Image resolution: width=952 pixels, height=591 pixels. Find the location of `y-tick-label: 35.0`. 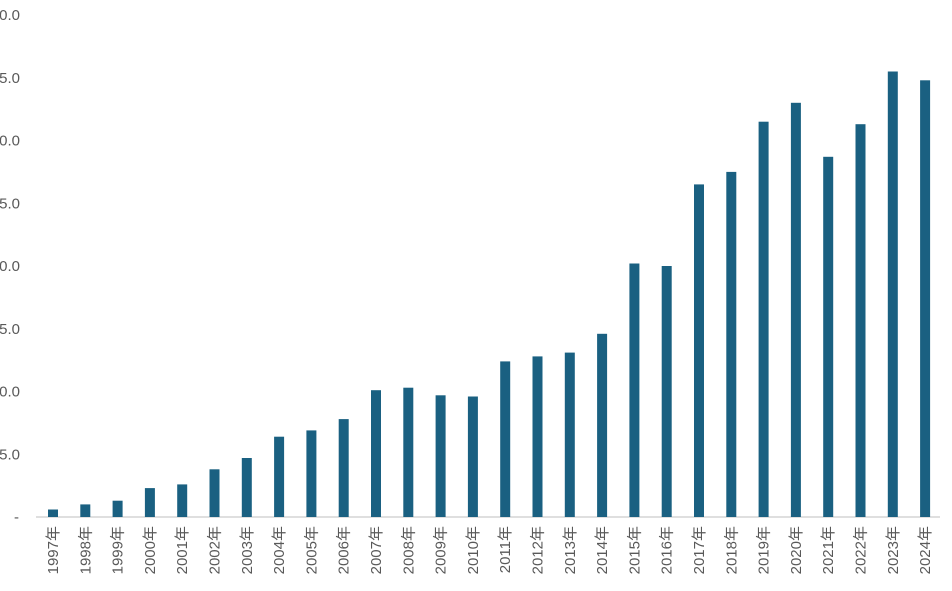

y-tick-label: 35.0 is located at coordinates (10, 78).